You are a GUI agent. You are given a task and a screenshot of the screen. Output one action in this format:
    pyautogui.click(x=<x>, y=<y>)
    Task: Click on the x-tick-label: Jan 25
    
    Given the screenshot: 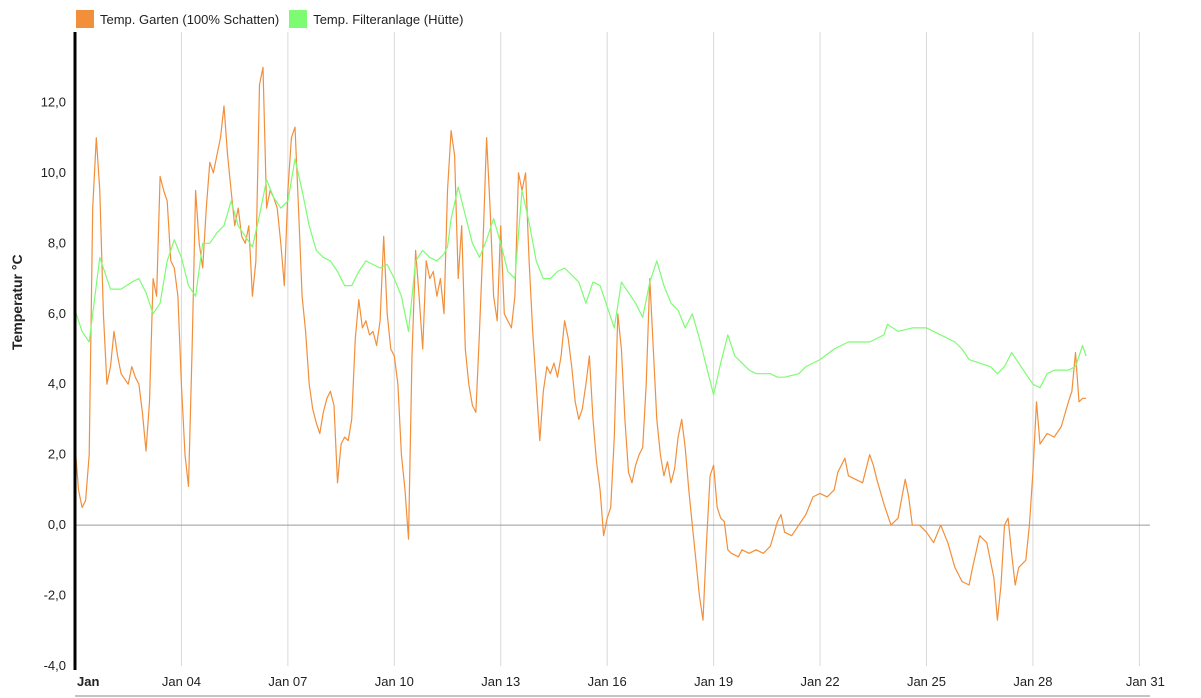 What is the action you would take?
    pyautogui.click(x=926, y=681)
    